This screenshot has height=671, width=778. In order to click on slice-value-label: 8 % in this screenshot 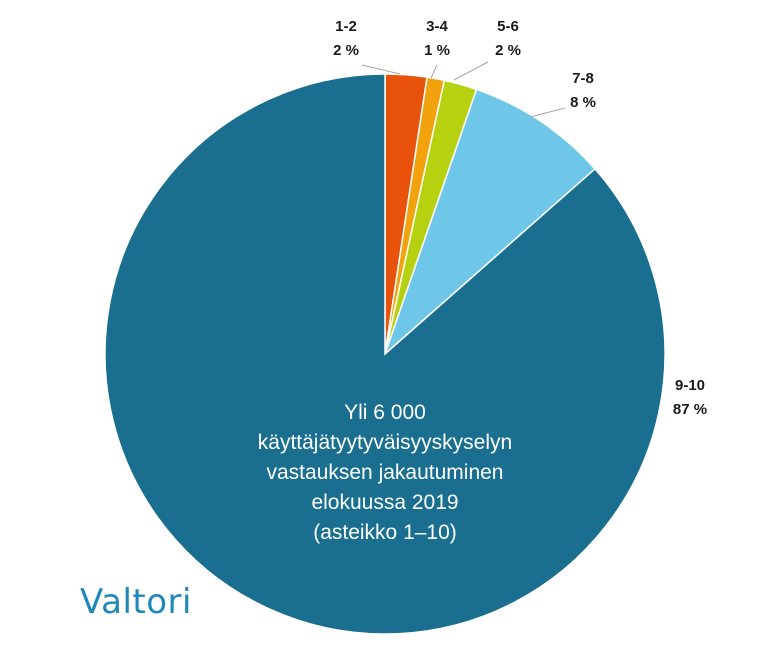, I will do `click(583, 102)`.